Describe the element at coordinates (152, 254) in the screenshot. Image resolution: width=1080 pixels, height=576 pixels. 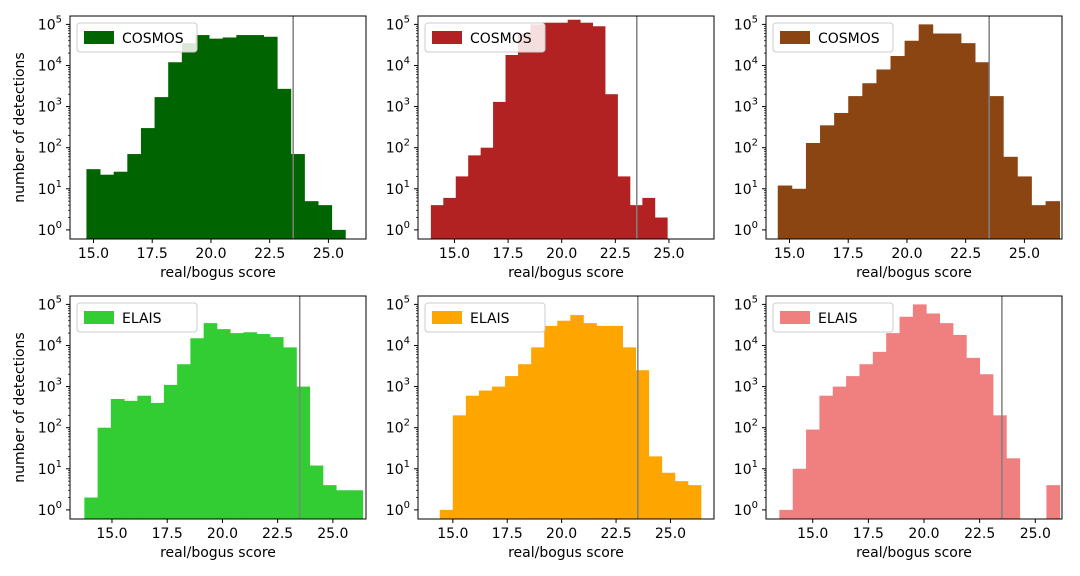
I see `x-tick-label: 17.5` at that location.